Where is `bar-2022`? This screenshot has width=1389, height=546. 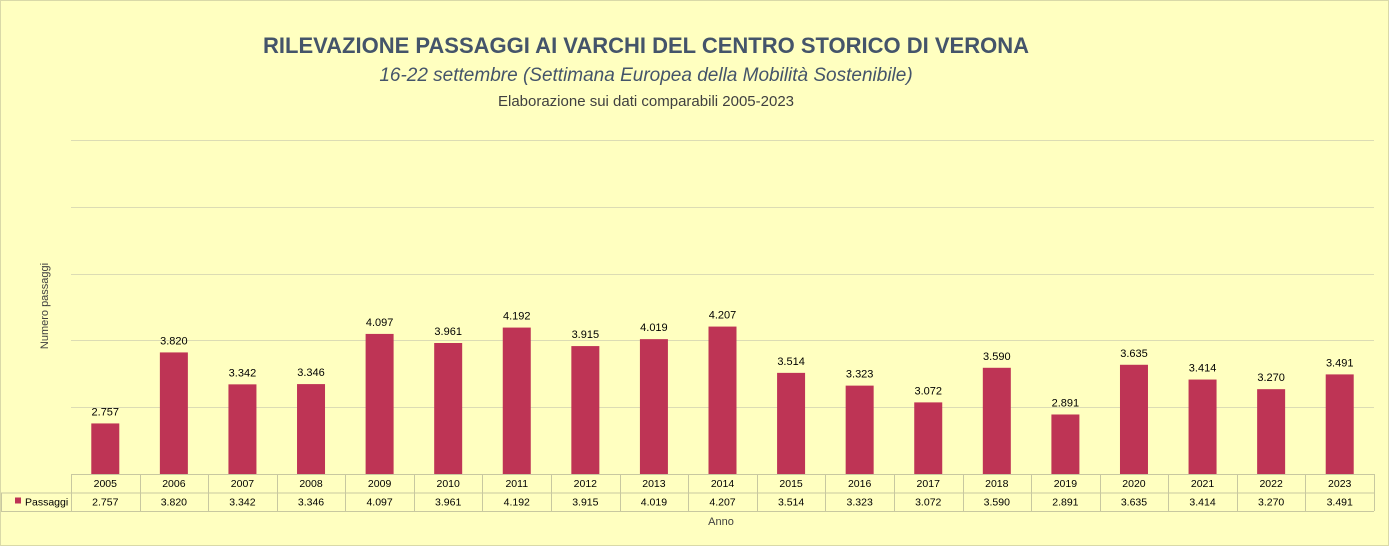 bar-2022 is located at coordinates (1271, 431).